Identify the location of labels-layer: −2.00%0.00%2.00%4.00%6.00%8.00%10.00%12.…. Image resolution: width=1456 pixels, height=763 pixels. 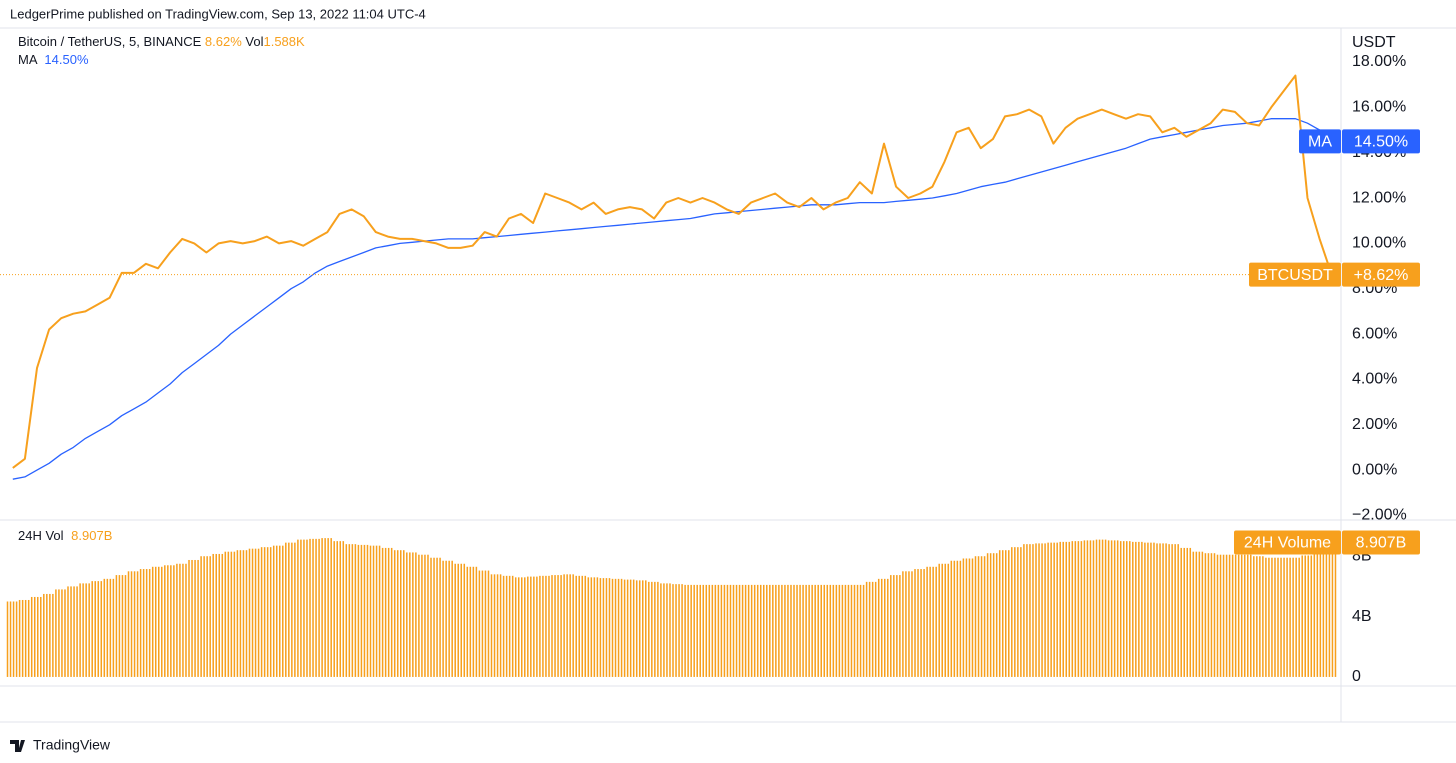
(1327, 369).